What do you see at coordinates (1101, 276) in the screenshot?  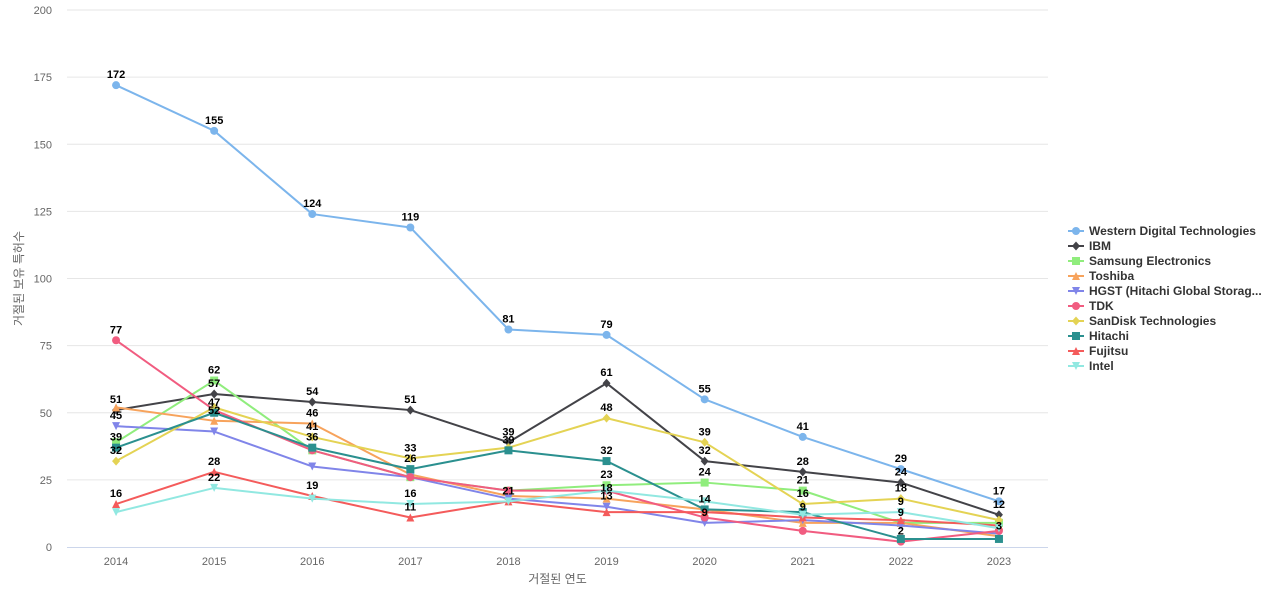 I see `legend-item-toshiba: Toshiba` at bounding box center [1101, 276].